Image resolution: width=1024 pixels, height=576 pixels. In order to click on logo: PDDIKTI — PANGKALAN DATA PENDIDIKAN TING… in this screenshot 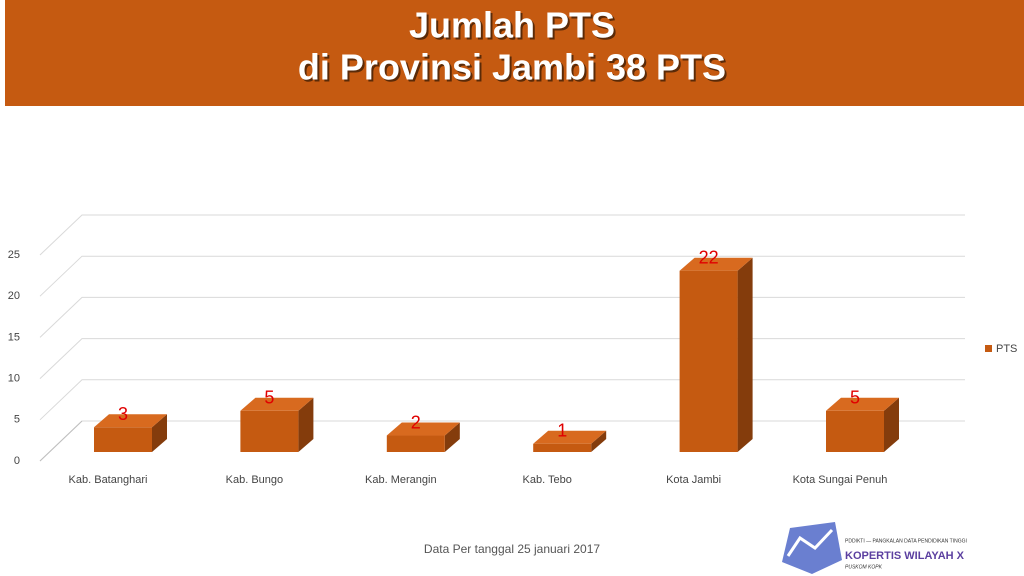, I will do `click(874, 548)`.